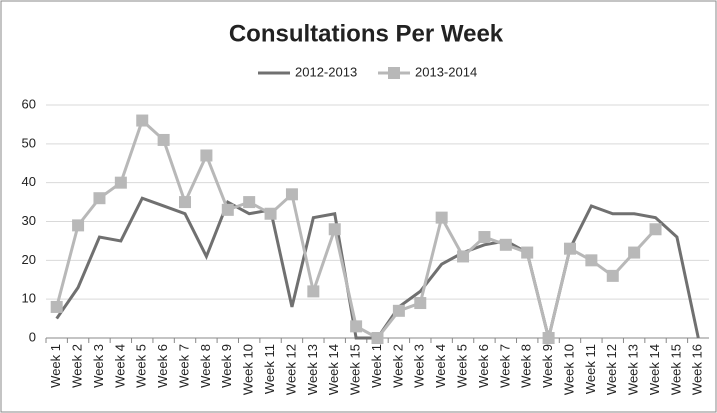  What do you see at coordinates (29, 103) in the screenshot?
I see `y-tick-label: 60` at bounding box center [29, 103].